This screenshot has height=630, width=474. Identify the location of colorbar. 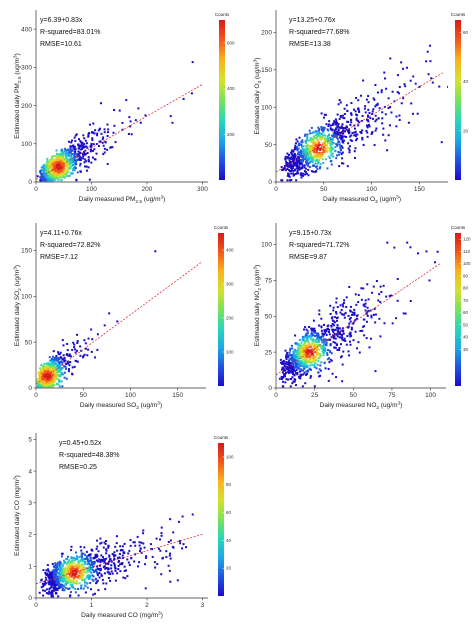
(221, 519).